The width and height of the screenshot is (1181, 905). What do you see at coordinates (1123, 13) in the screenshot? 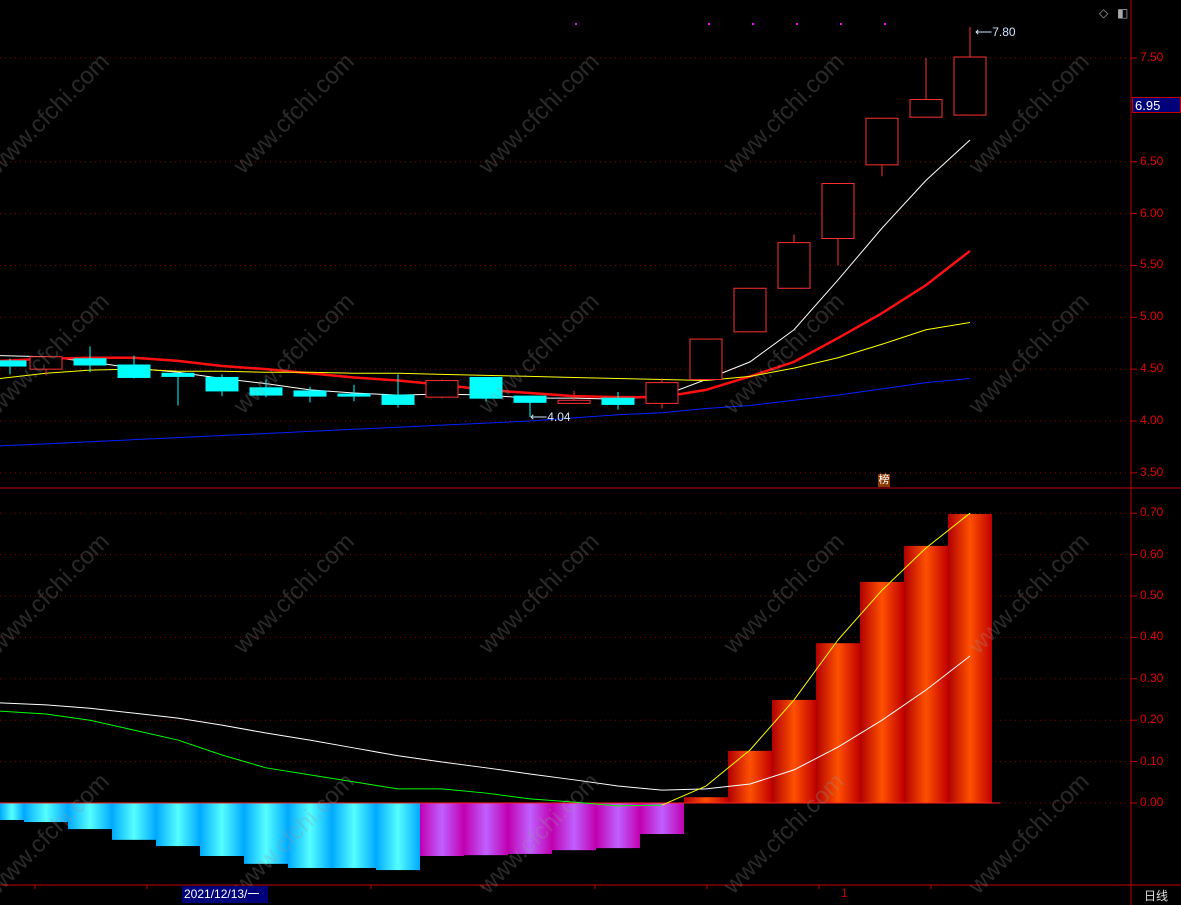
I see `layout-toggle-icon: ◧` at bounding box center [1123, 13].